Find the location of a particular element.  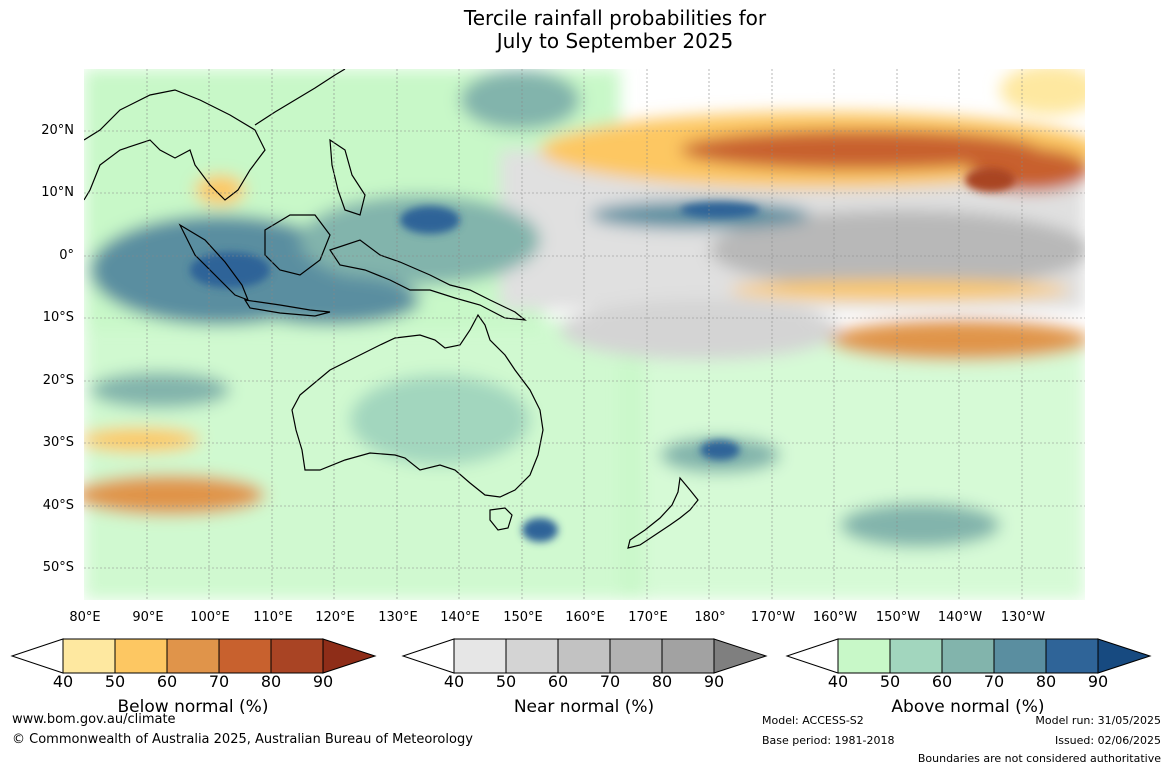

footer-model: Model: ACCESS-S2 is located at coordinates (813, 720).